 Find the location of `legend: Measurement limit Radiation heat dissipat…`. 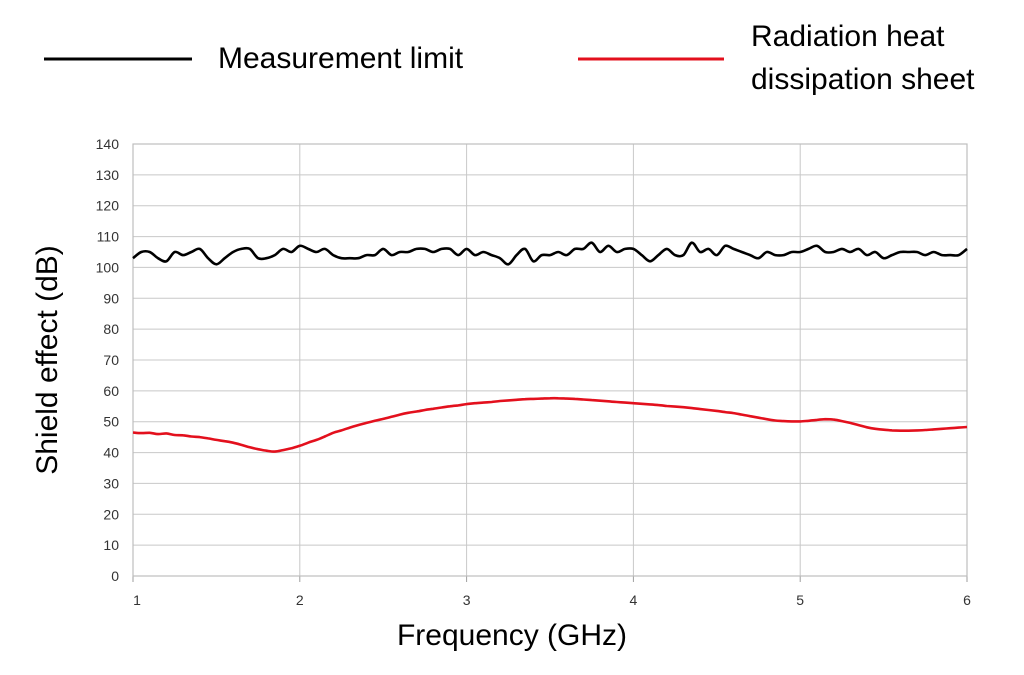

legend: Measurement limit Radiation heat dissipat… is located at coordinates (509, 58).